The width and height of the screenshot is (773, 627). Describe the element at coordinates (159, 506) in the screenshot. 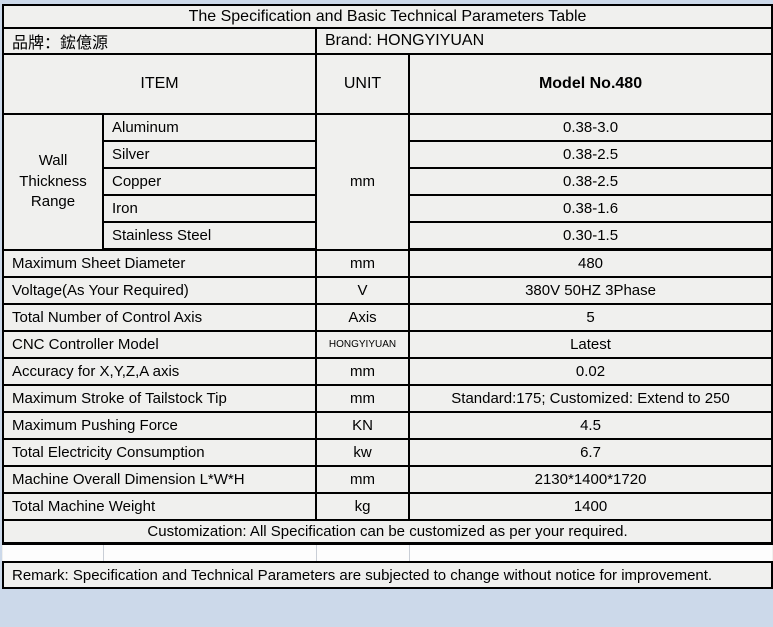

I see `spec-label: Total Machine Weight` at that location.